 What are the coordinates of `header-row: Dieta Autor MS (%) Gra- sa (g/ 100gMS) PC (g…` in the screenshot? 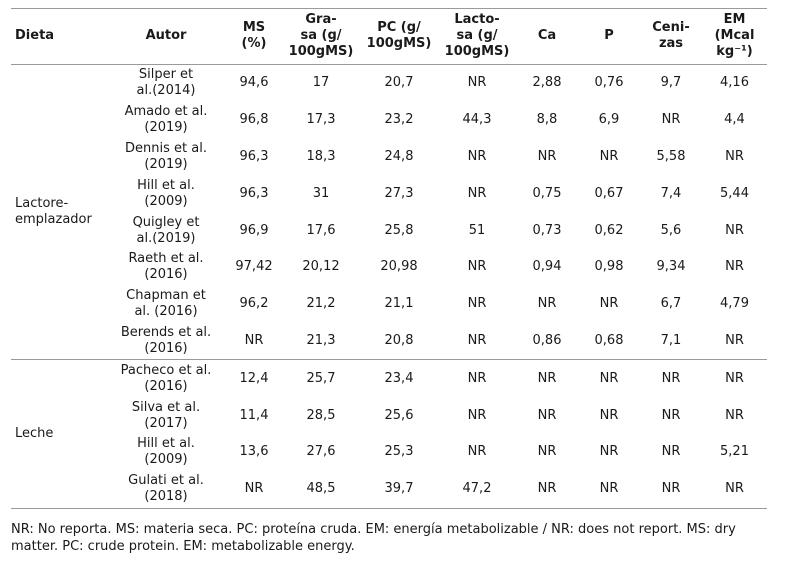 It's located at (389, 36).